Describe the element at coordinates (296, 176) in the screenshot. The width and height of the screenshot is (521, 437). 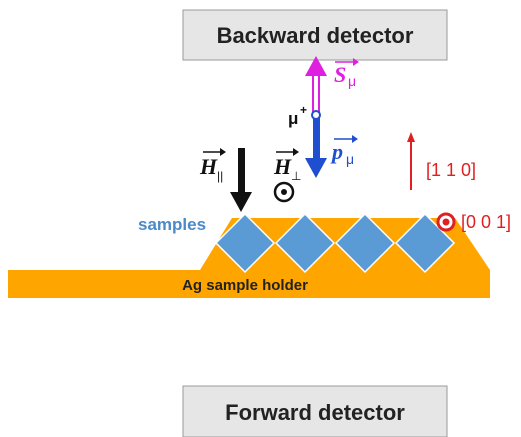
I see `field-perp-subscript: ⊥` at that location.